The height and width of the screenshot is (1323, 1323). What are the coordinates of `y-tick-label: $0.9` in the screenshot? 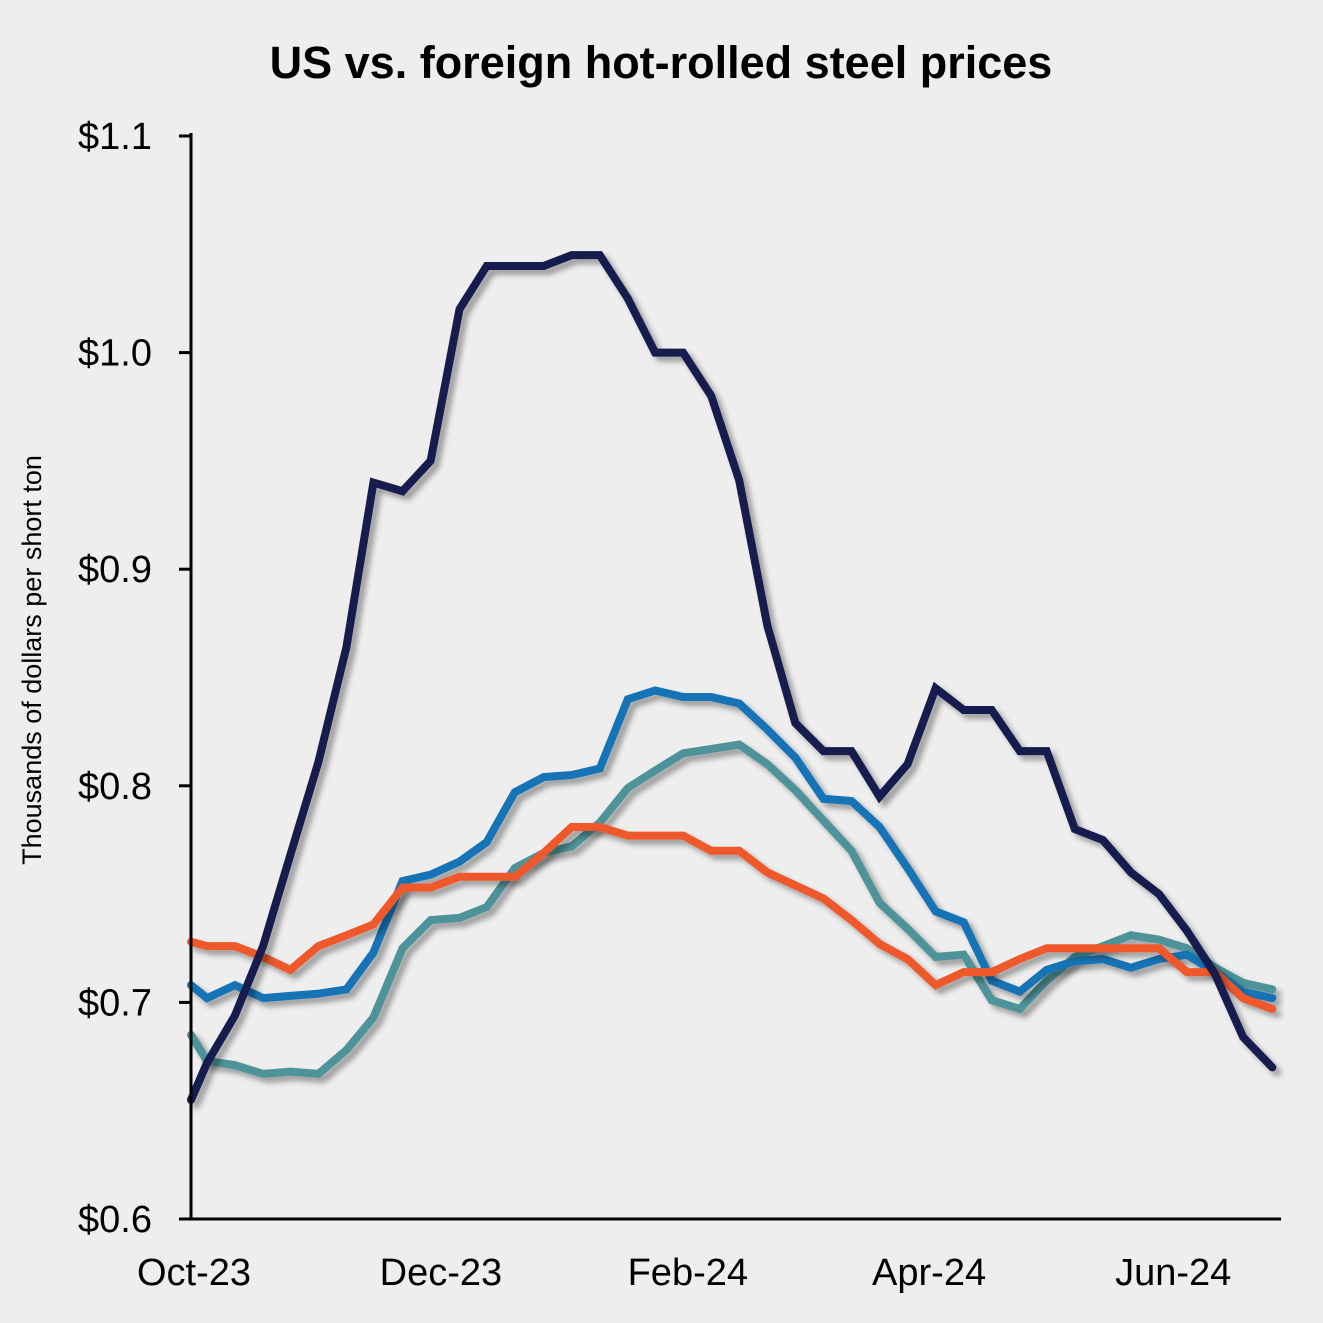 It's located at (115, 570).